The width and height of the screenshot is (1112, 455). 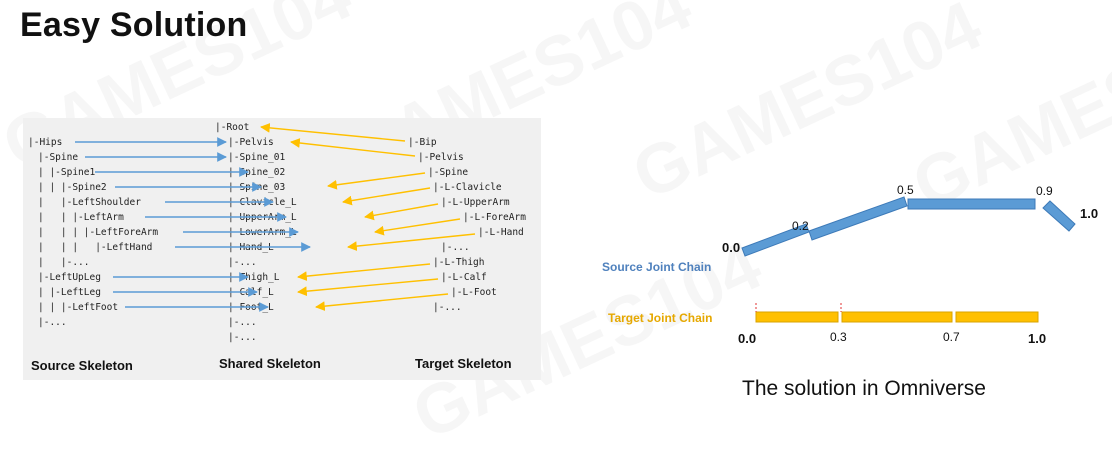 I want to click on source-joint-chain, so click(x=908, y=226).